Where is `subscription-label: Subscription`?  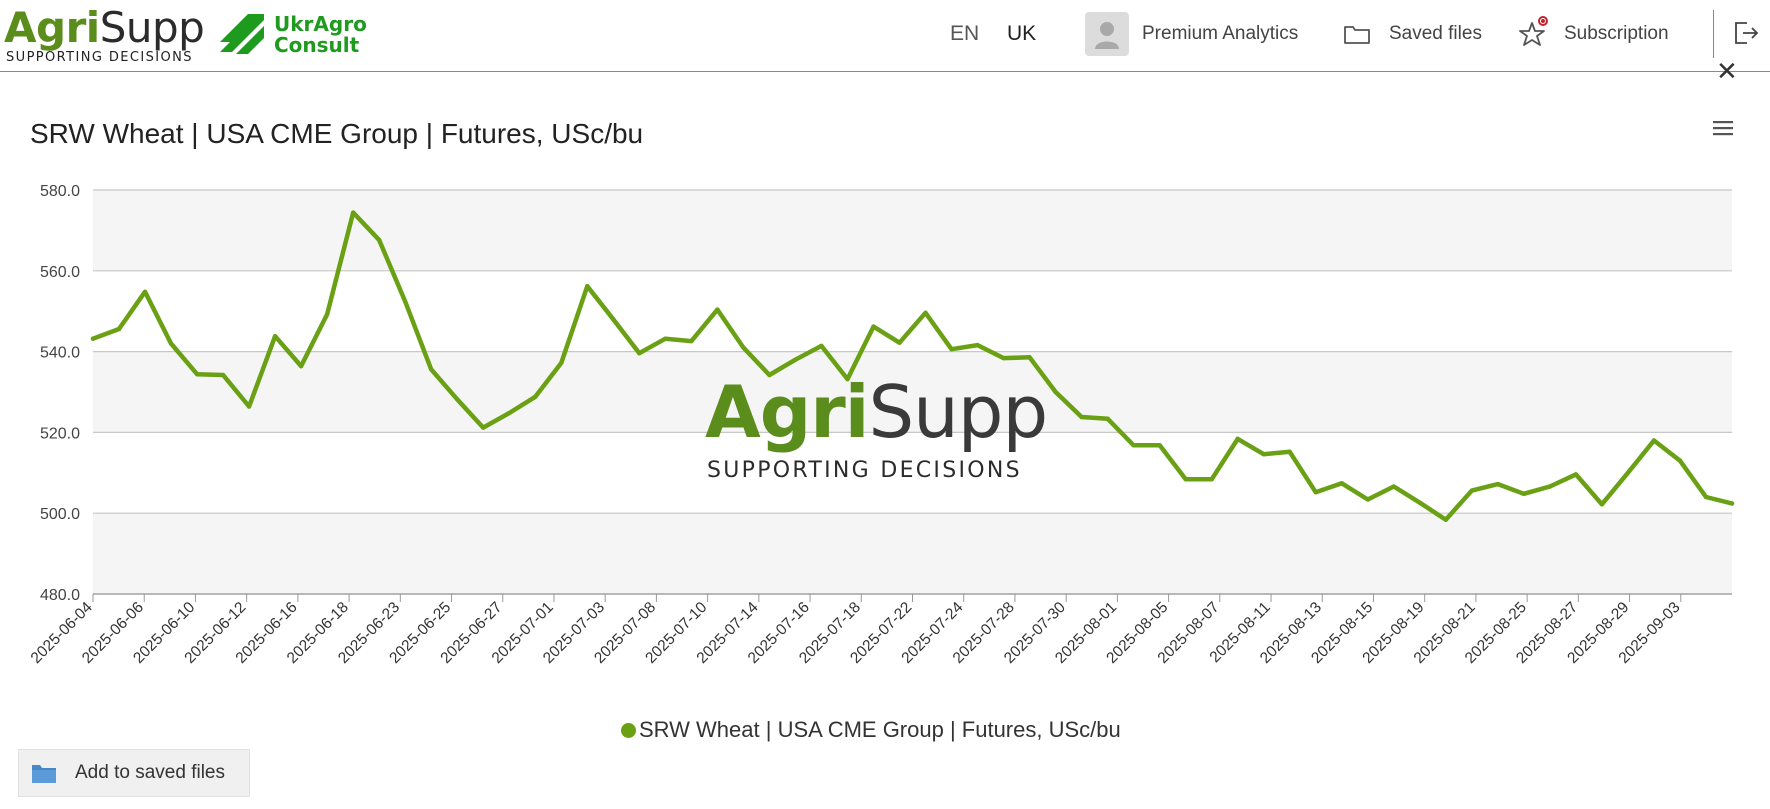
subscription-label: Subscription is located at coordinates (1616, 33).